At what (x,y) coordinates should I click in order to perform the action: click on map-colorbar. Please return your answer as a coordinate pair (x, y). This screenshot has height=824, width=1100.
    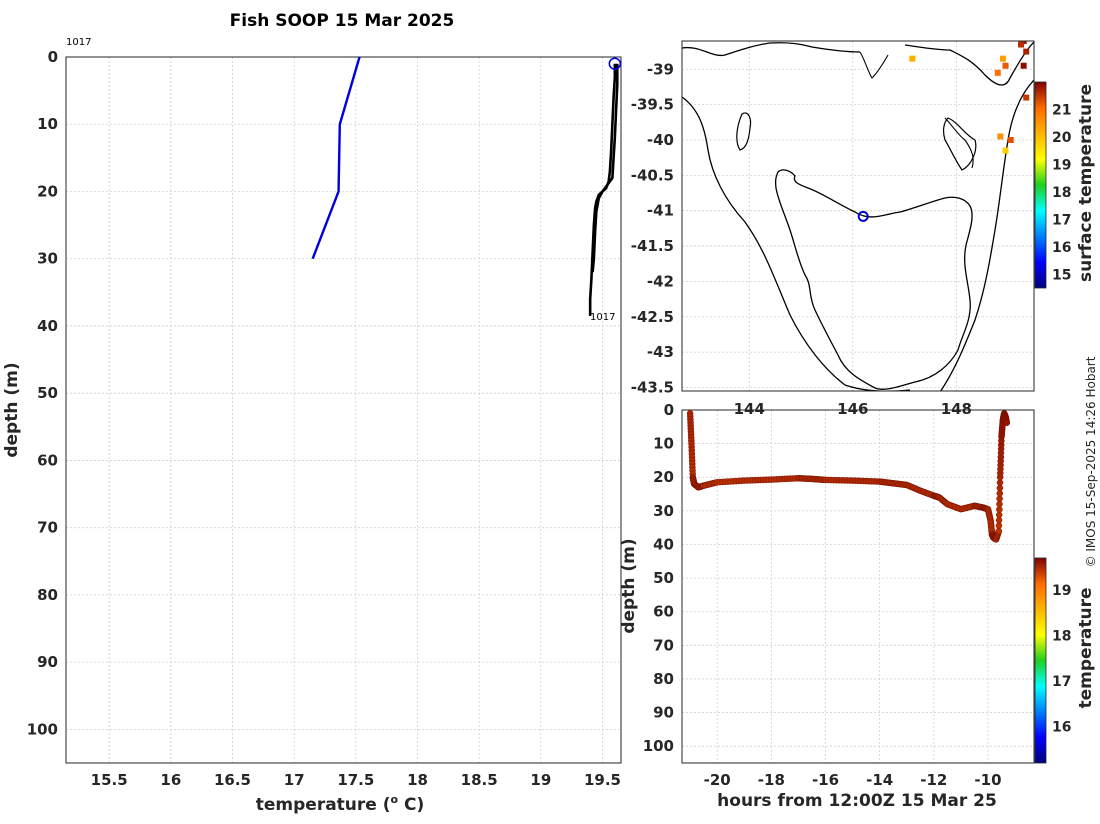
    Looking at the image, I should click on (1040, 185).